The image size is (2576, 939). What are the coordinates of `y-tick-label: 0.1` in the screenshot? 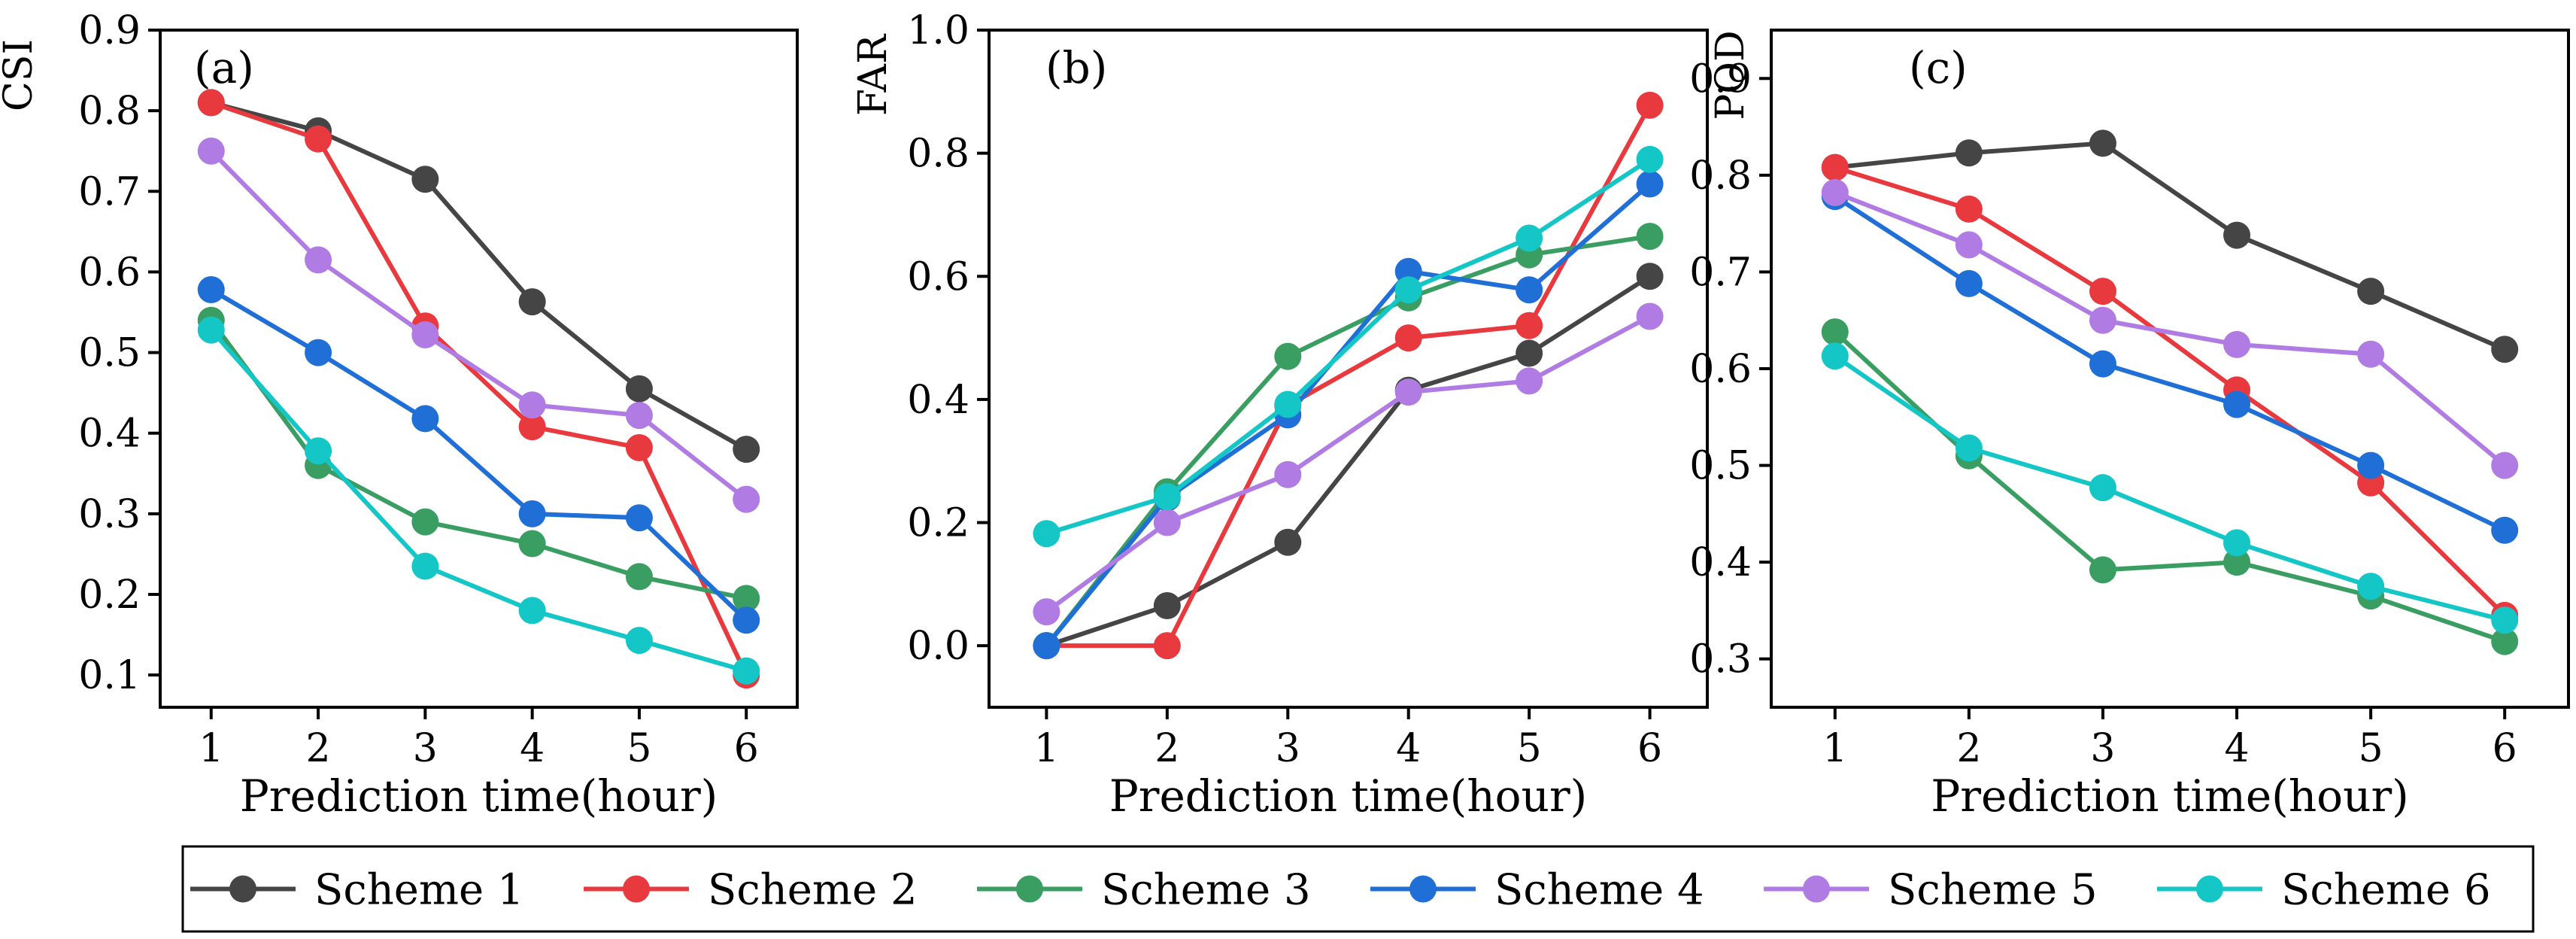 It's located at (109, 675).